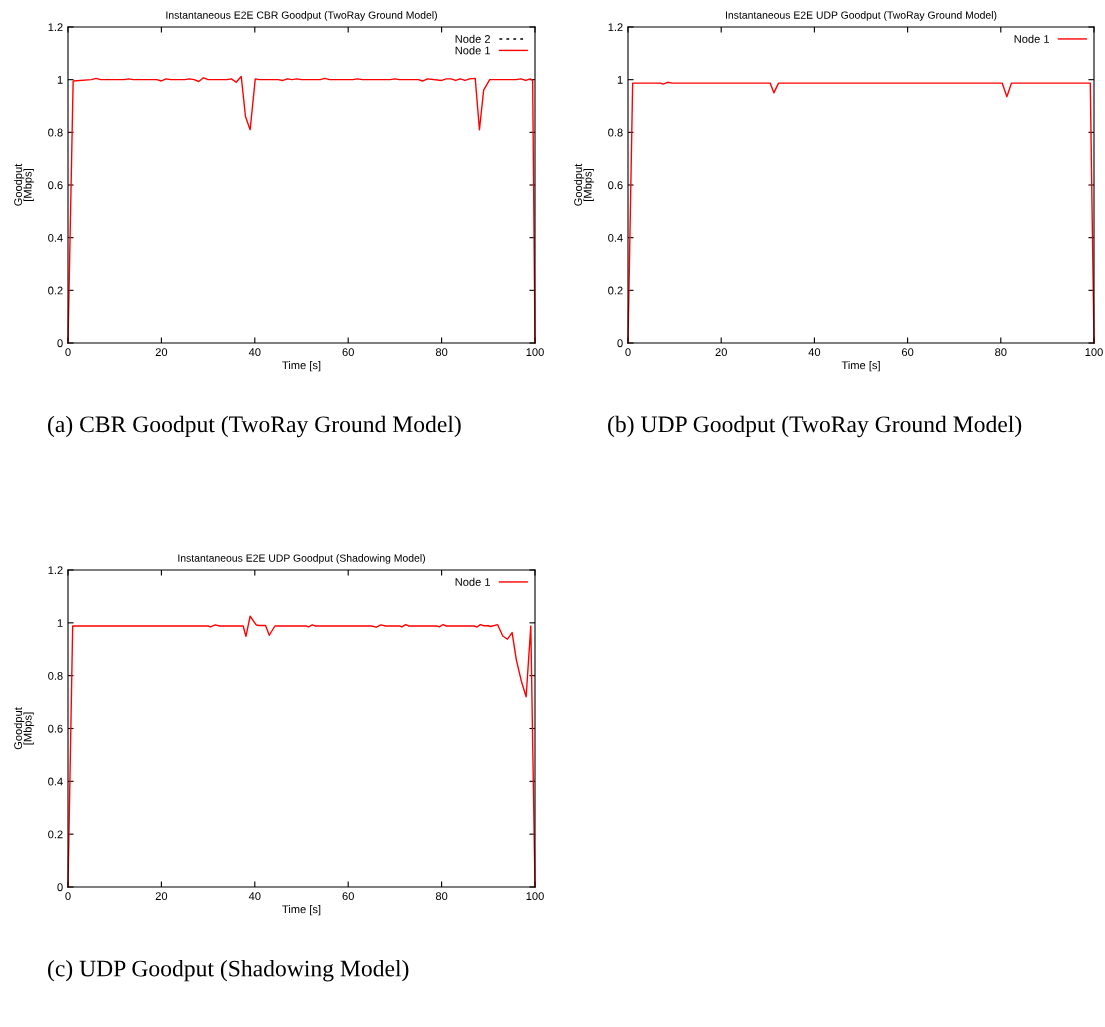 The height and width of the screenshot is (1027, 1105). What do you see at coordinates (301, 559) in the screenshot?
I see `chart-title: Instantaneous E2E UDP Goodput (Shadowing Model)` at bounding box center [301, 559].